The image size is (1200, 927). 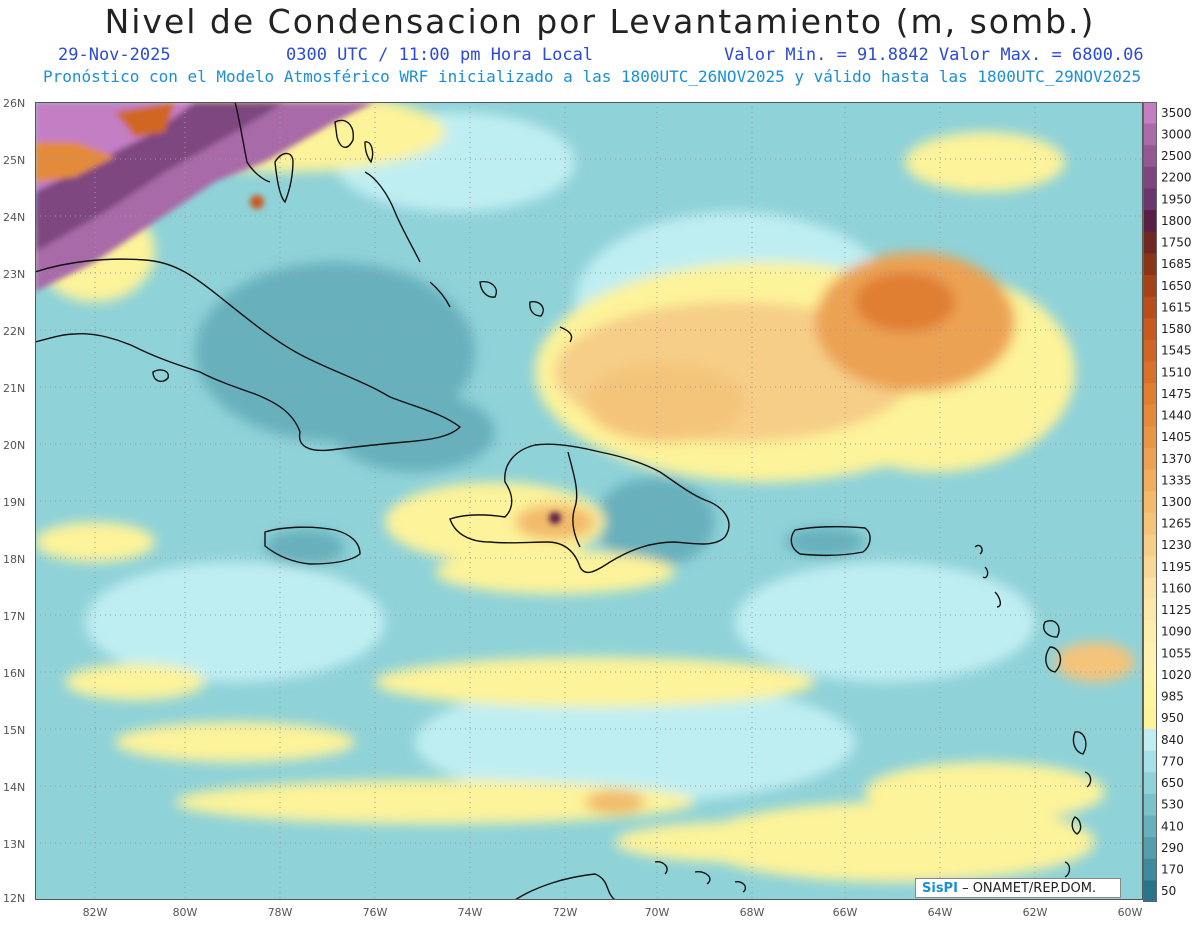 What do you see at coordinates (1172, 761) in the screenshot?
I see `colorbar-label: 770` at bounding box center [1172, 761].